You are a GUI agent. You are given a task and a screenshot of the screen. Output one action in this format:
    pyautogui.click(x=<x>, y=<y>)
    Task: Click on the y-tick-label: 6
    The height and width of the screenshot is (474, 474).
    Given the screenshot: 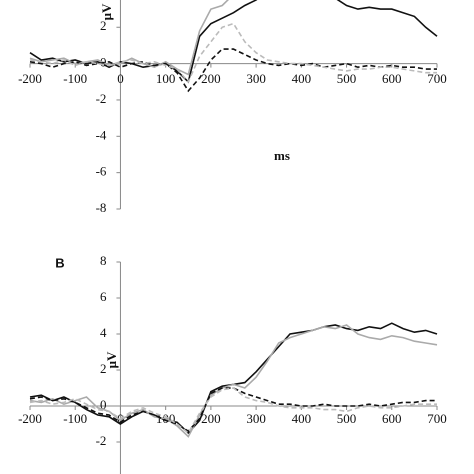 What is the action you would take?
    pyautogui.click(x=103, y=296)
    